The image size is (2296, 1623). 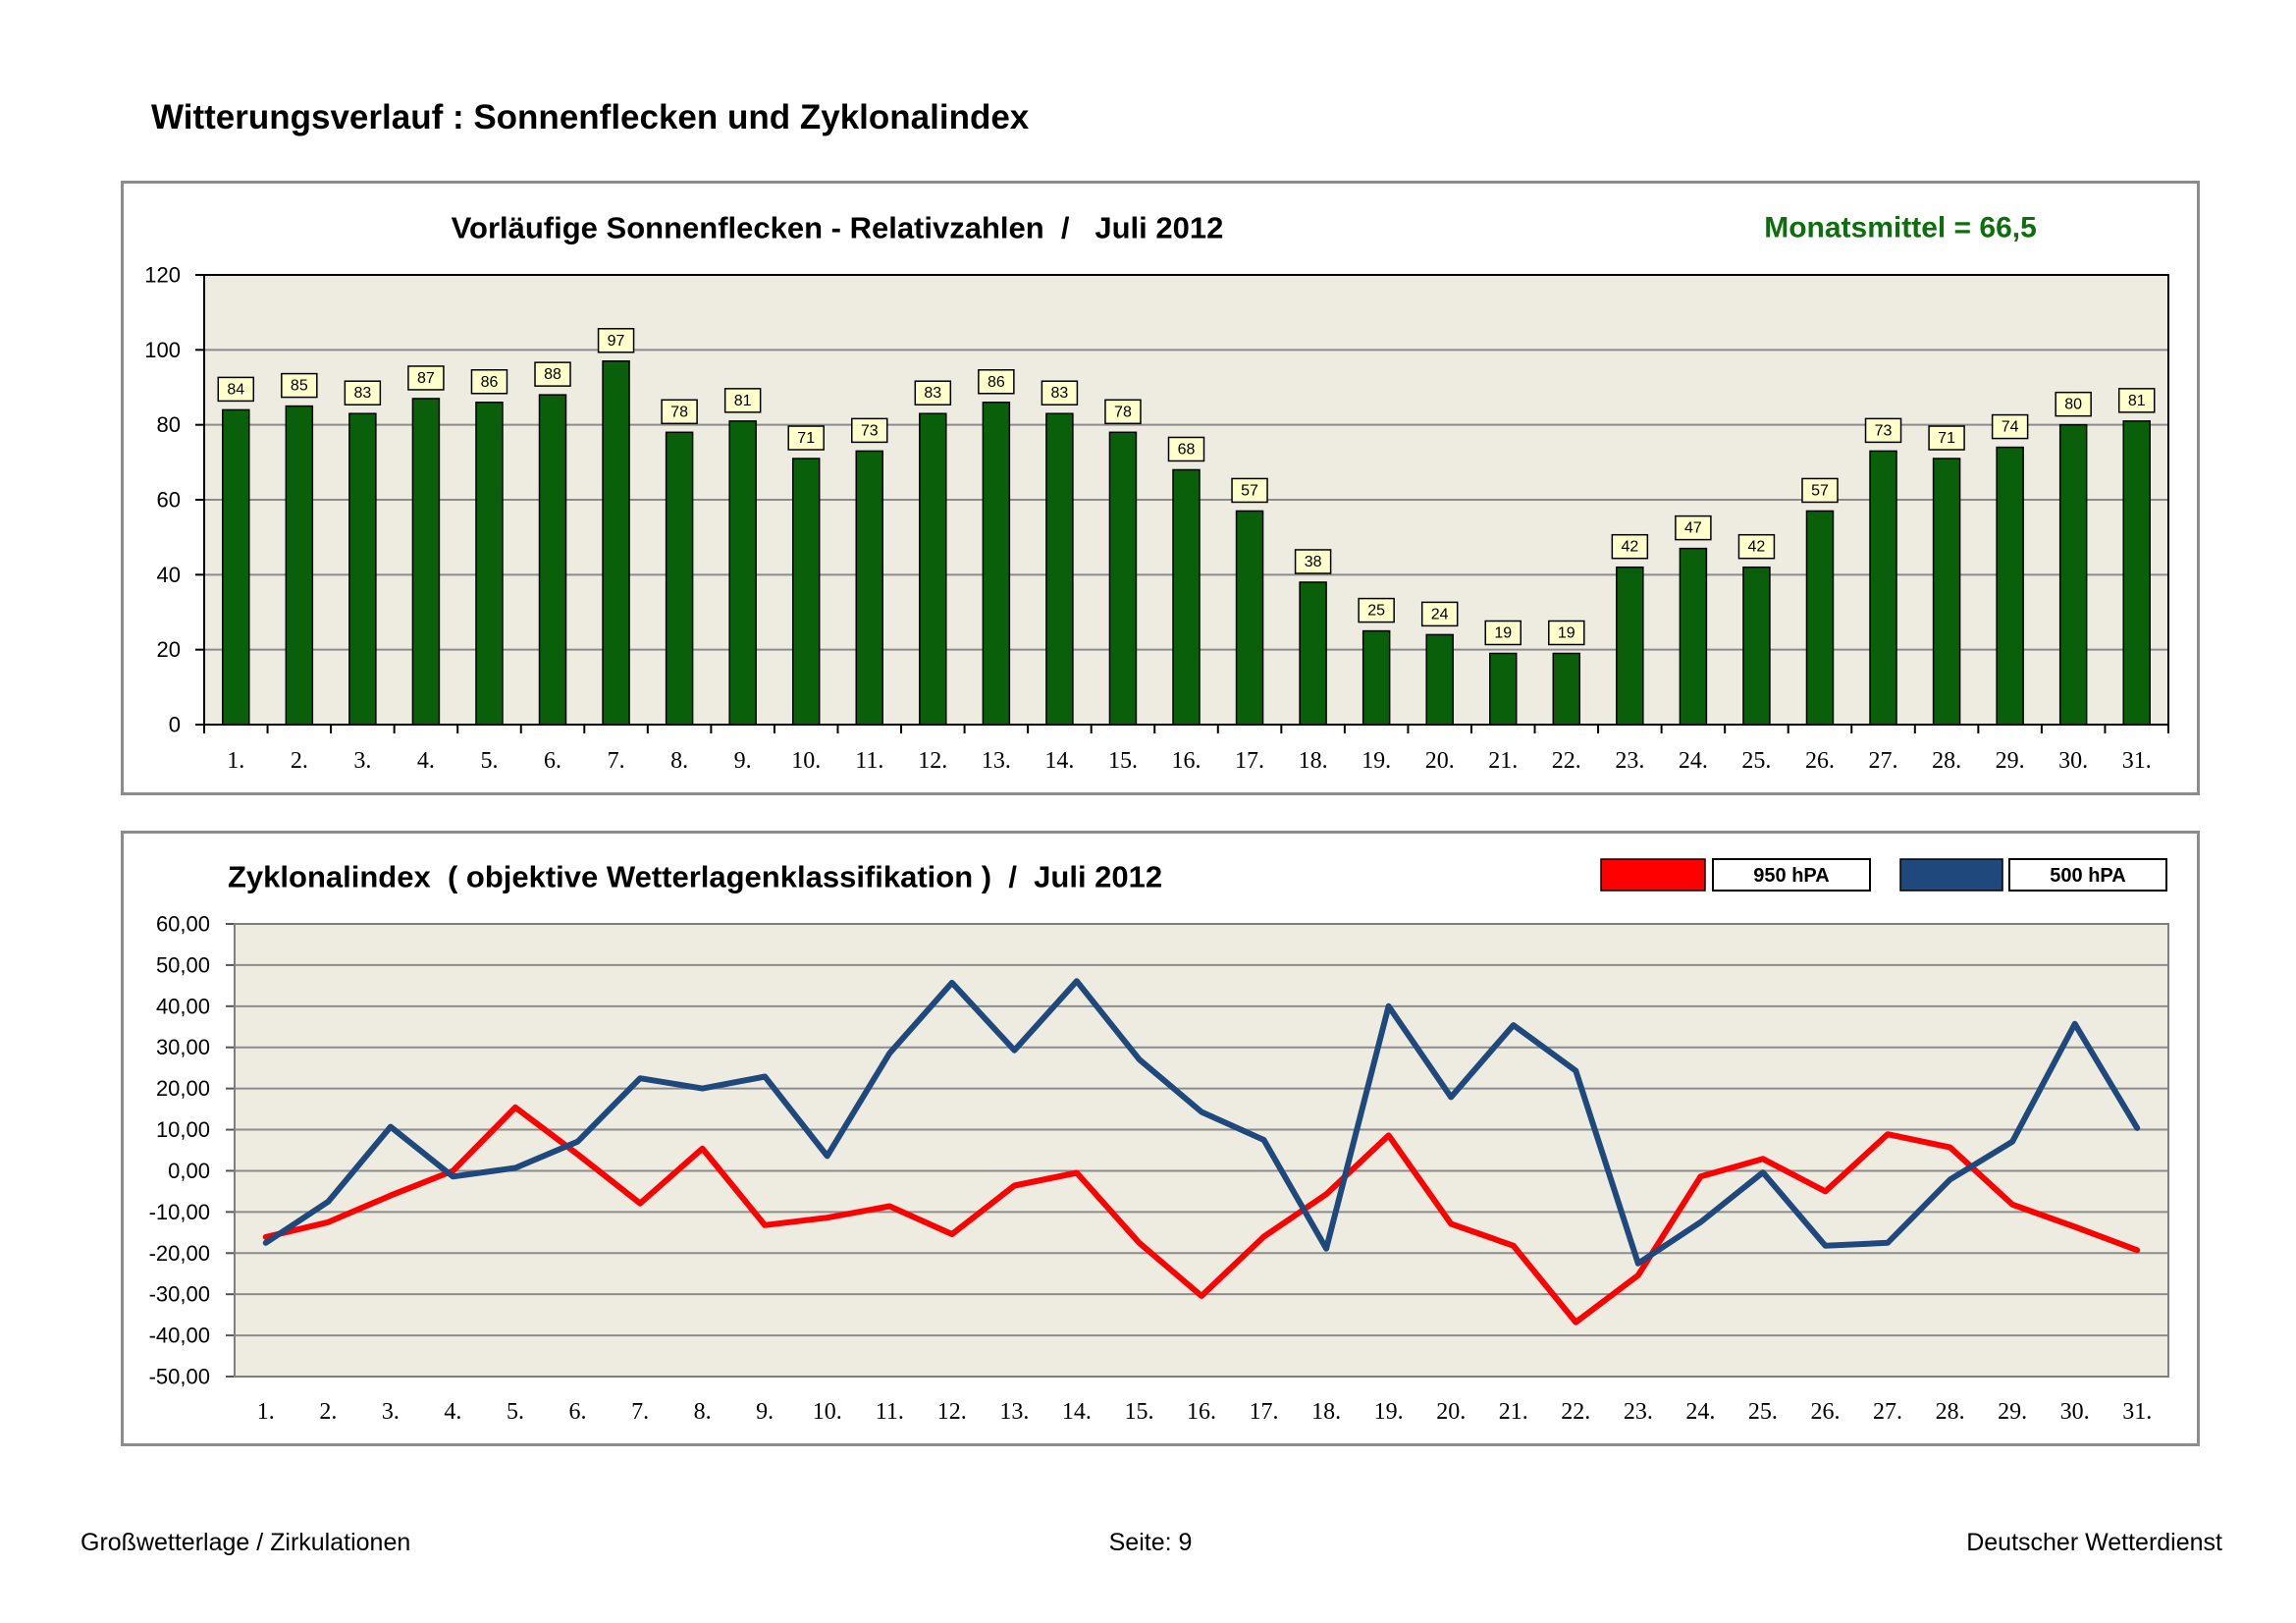 I want to click on data-label: 81, so click(x=2137, y=401).